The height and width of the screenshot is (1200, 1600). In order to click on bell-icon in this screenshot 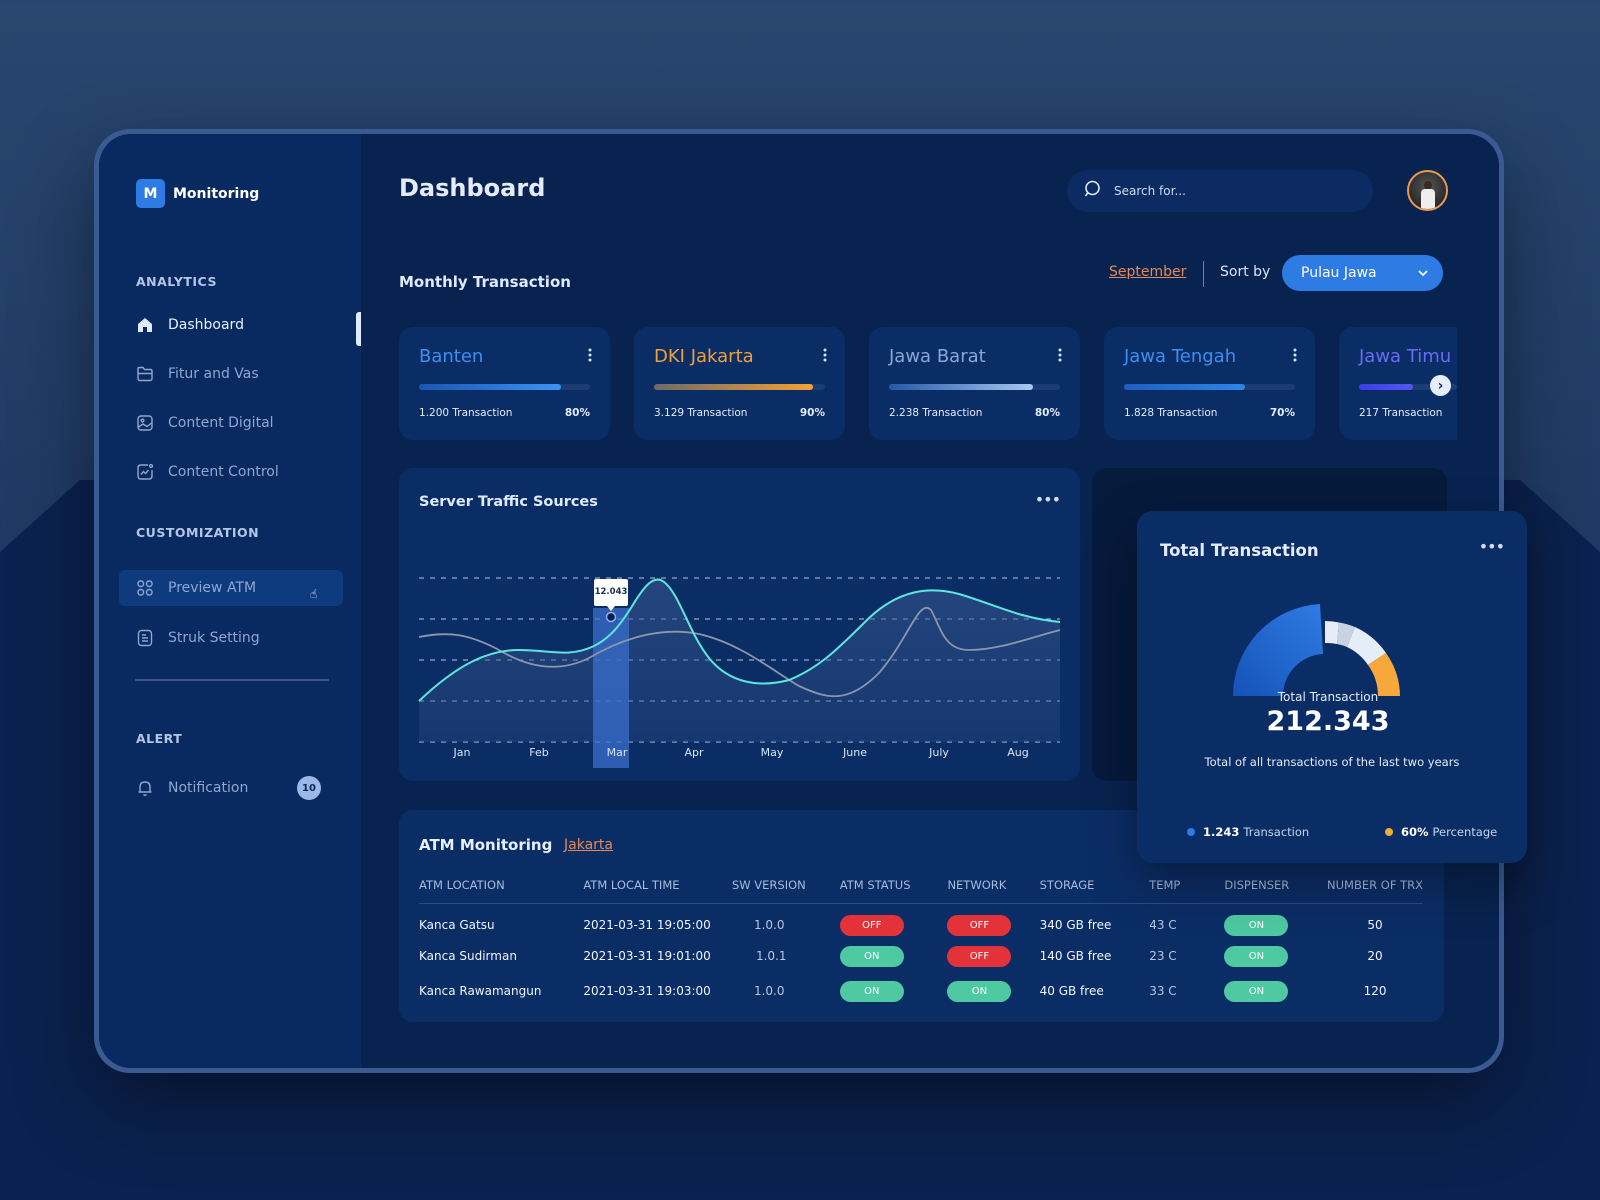, I will do `click(145, 788)`.